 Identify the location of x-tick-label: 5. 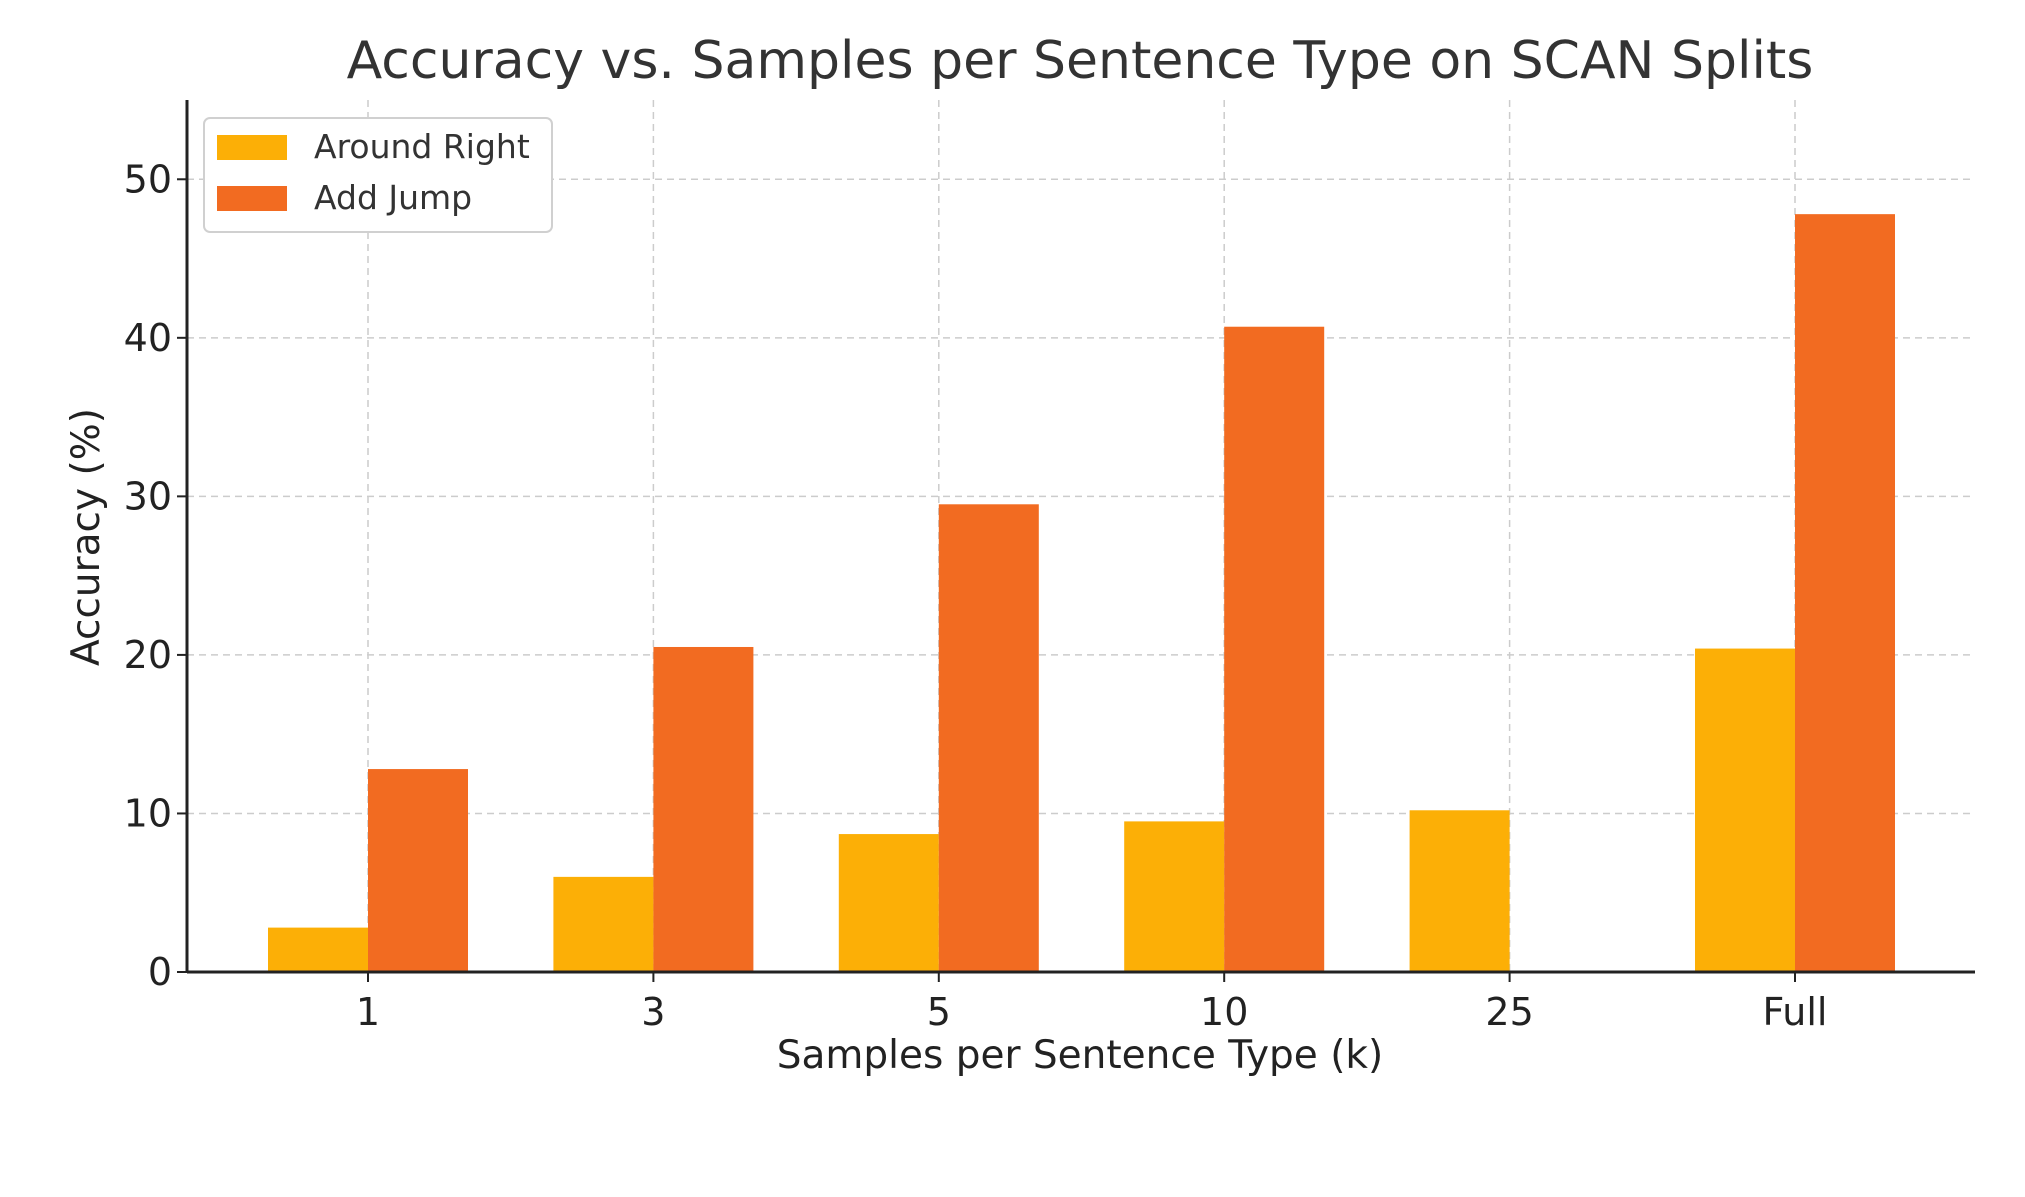
(939, 1012).